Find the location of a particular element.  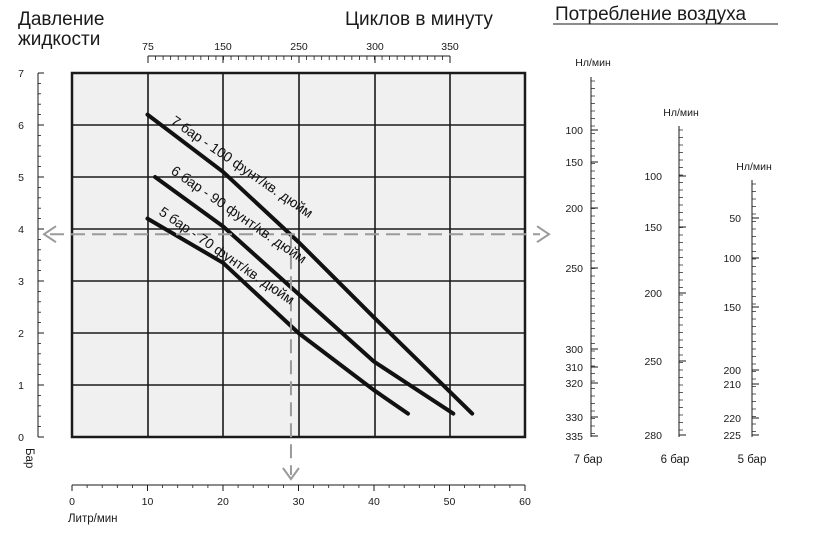

y-tick-label: 6 is located at coordinates (21, 126).